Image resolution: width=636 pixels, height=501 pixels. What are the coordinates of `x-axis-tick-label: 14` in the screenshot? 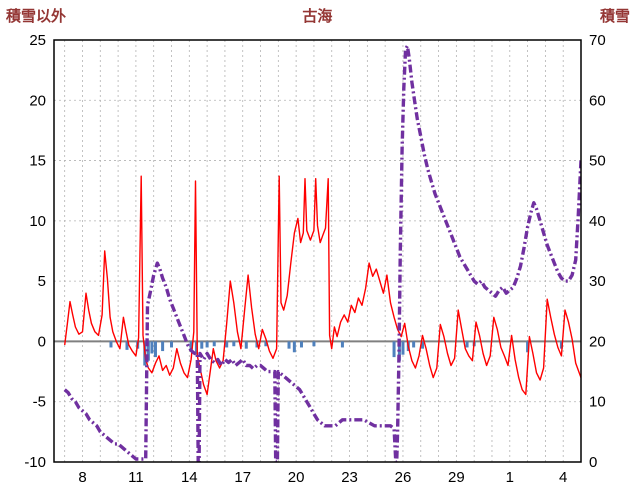 It's located at (189, 477).